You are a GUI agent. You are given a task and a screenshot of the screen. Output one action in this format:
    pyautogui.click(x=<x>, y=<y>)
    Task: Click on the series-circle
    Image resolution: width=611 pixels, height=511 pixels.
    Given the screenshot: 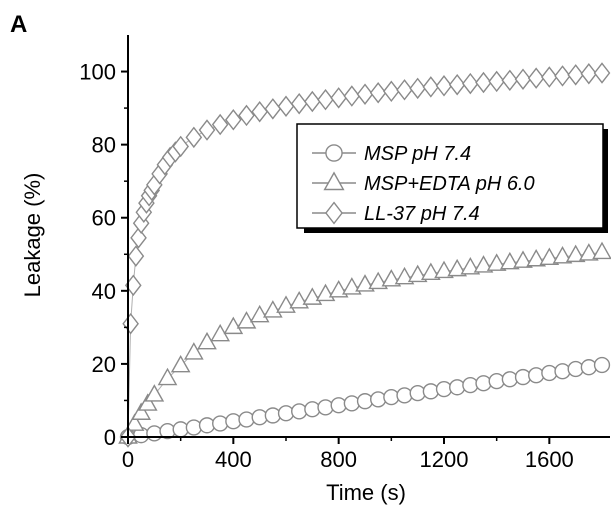 What is the action you would take?
    pyautogui.click(x=365, y=401)
    